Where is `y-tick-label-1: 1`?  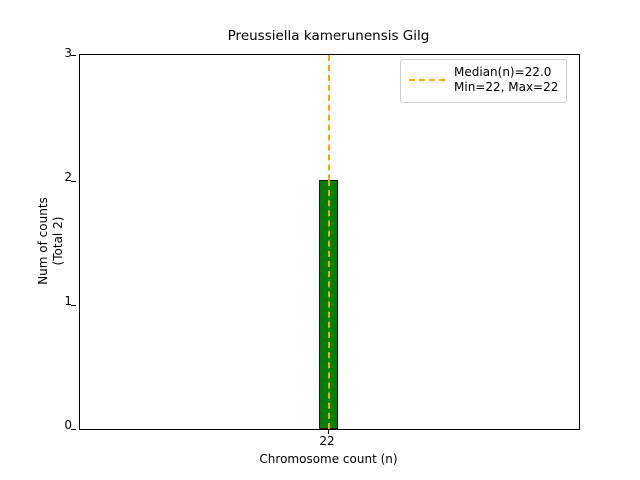 y-tick-label-1: 1 is located at coordinates (68, 301).